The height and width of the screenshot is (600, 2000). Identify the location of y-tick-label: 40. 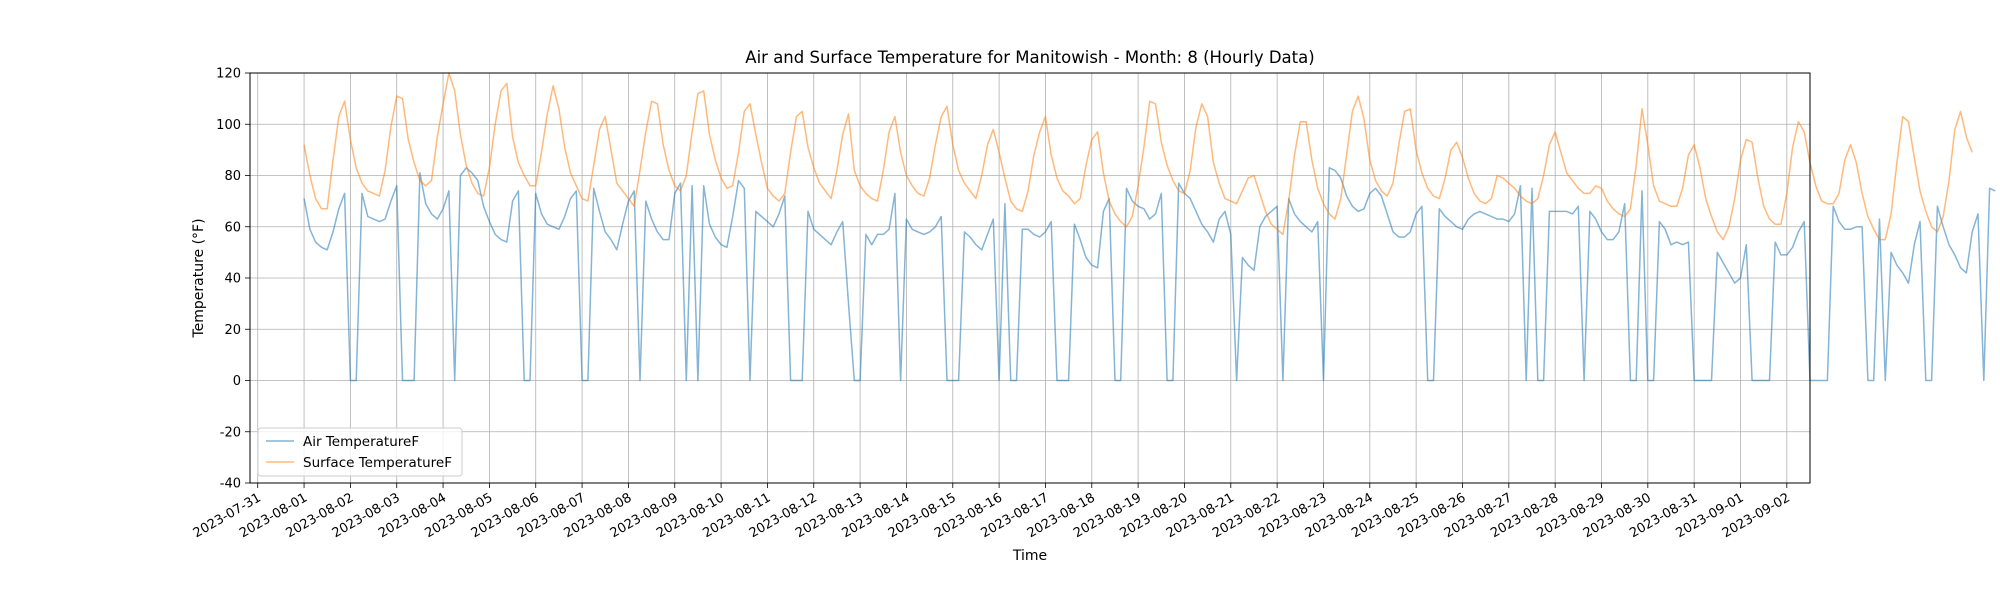
(232, 279).